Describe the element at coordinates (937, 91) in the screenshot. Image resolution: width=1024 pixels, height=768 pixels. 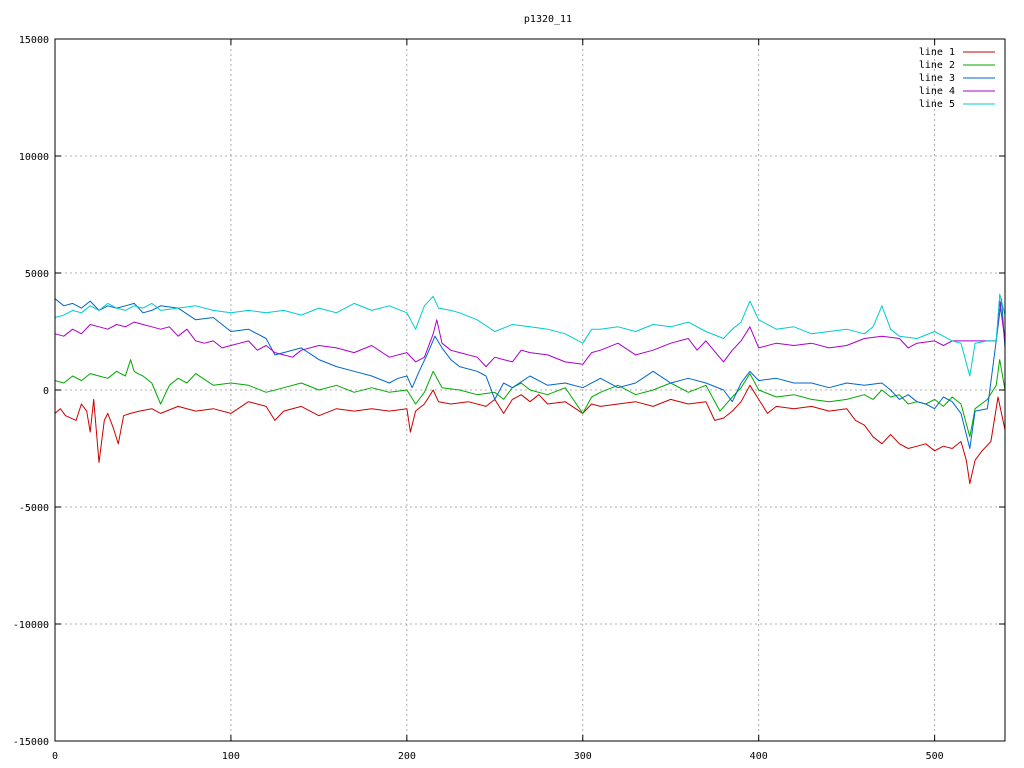
I see `legend-label-4: line 4` at that location.